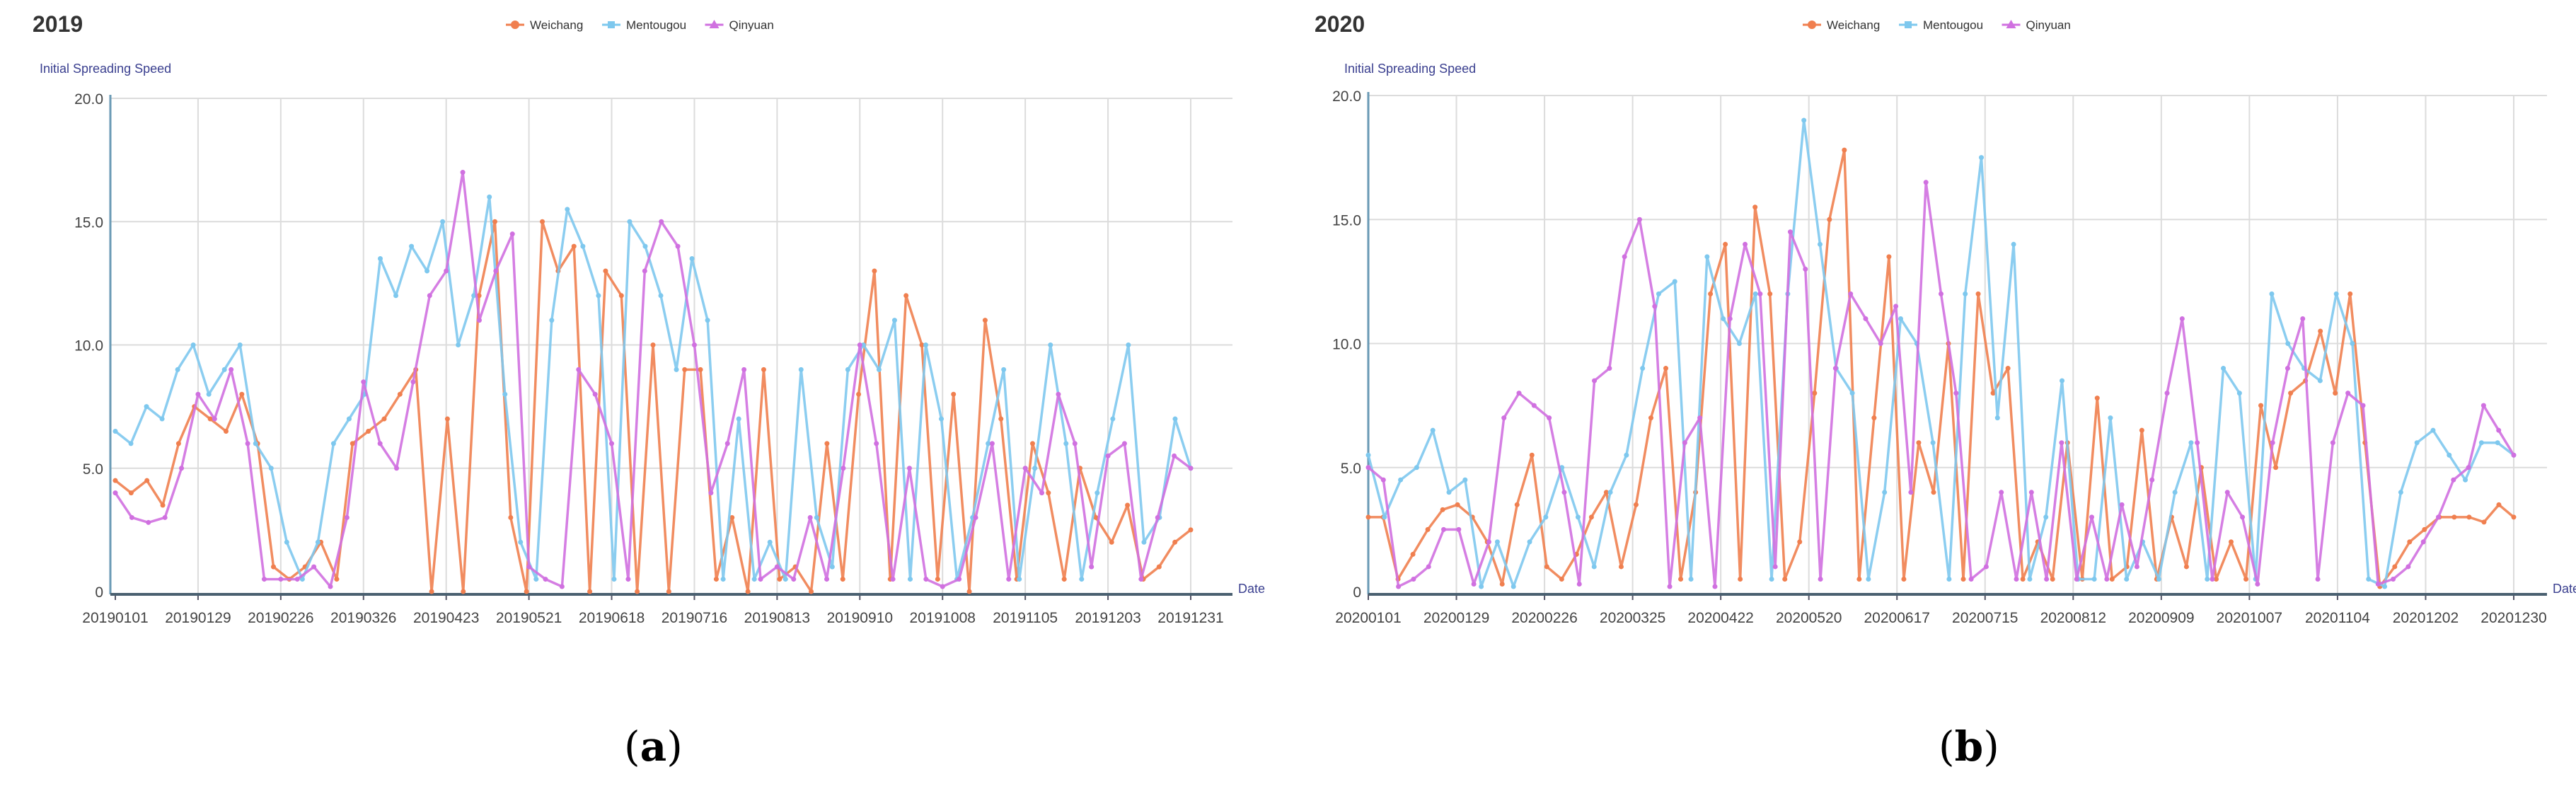 This screenshot has width=2576, height=796. Describe the element at coordinates (860, 618) in the screenshot. I see `x-tick-label: 20190910` at that location.